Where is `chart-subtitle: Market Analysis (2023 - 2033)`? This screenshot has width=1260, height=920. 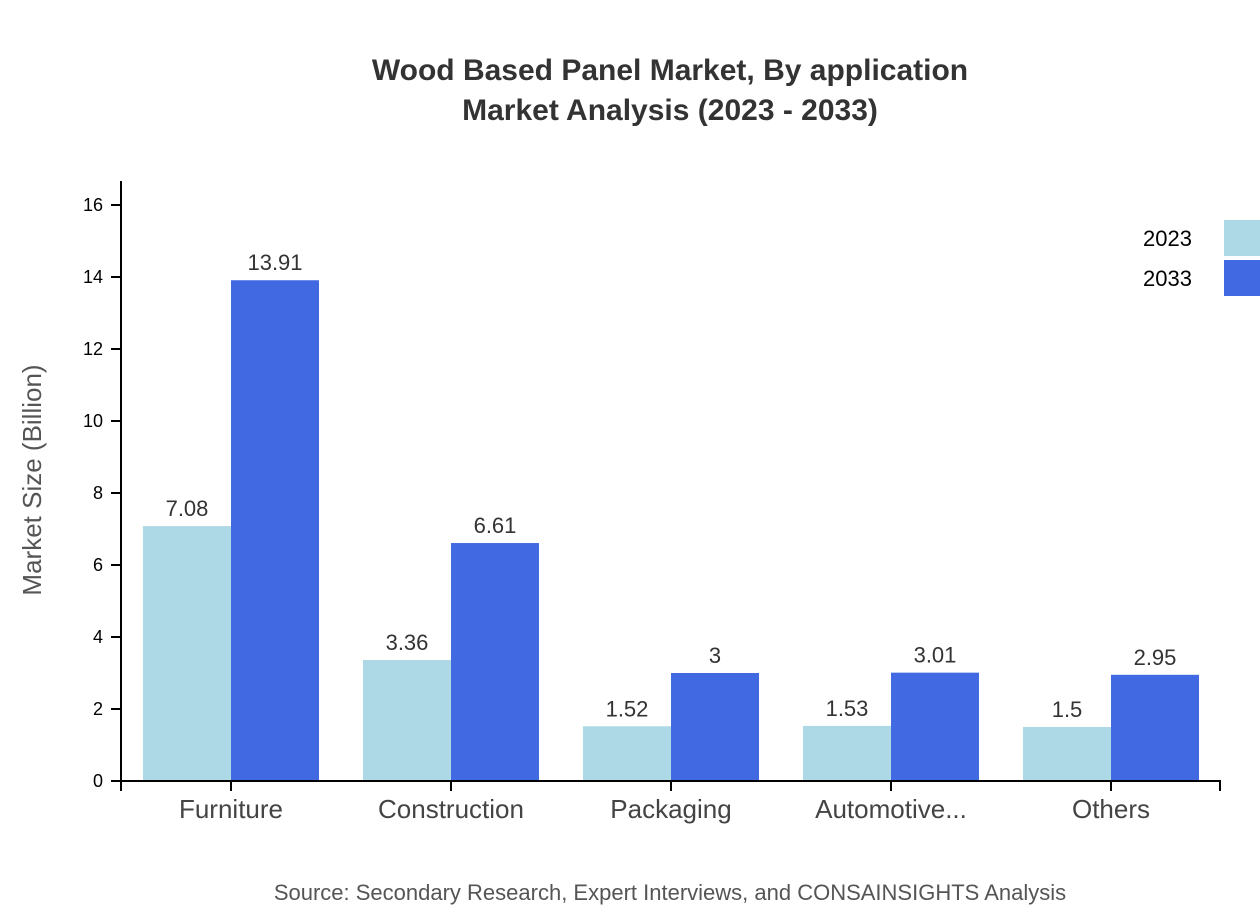
chart-subtitle: Market Analysis (2023 - 2033) is located at coordinates (670, 110).